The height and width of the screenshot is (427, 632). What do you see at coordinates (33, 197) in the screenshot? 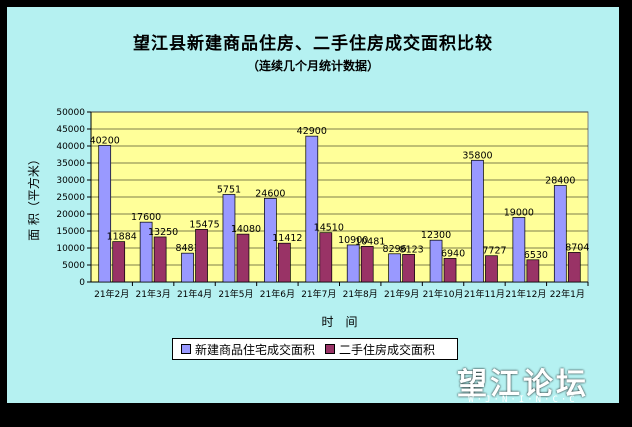
I see `y-axis-title: 面 积（平方米）` at bounding box center [33, 197].